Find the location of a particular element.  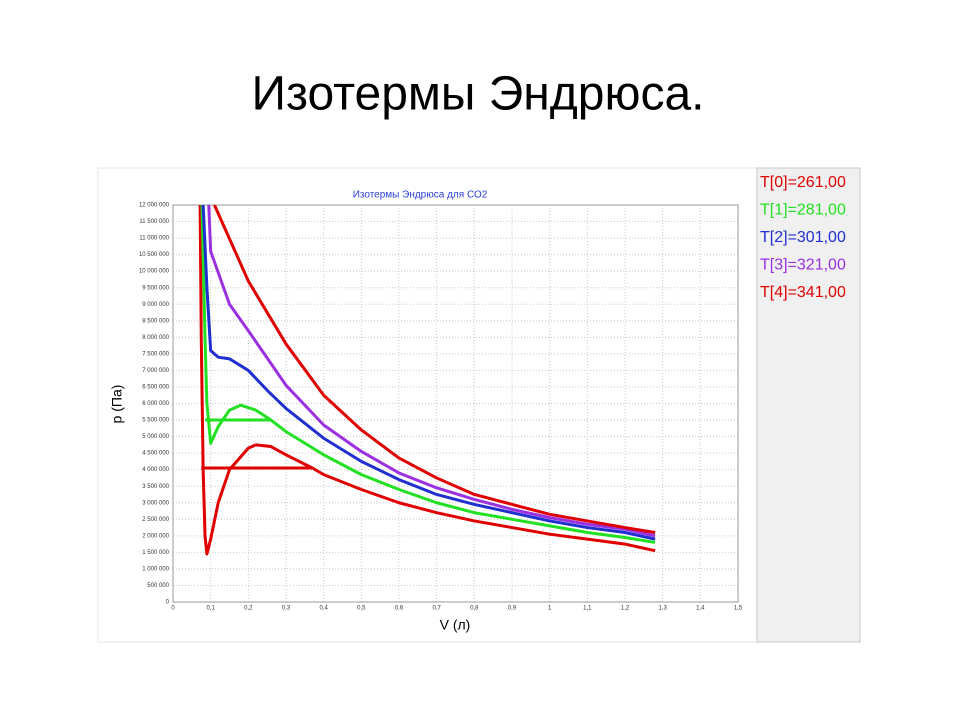

y-tick-label: 2 500 000 is located at coordinates (155, 520).